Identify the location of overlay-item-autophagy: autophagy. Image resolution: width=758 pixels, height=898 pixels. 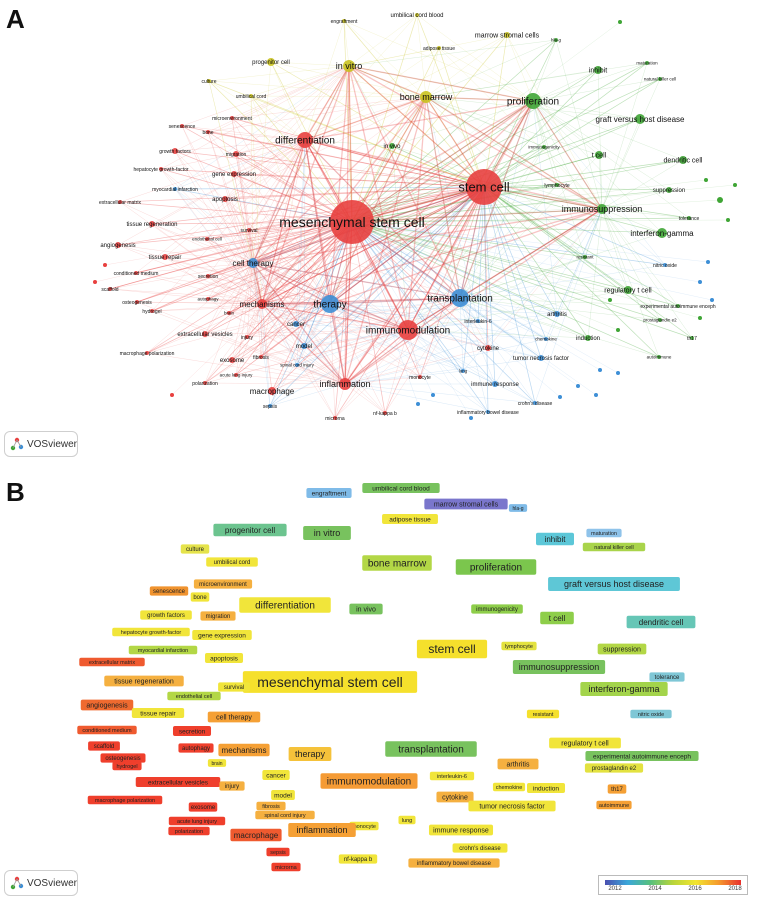
(196, 748).